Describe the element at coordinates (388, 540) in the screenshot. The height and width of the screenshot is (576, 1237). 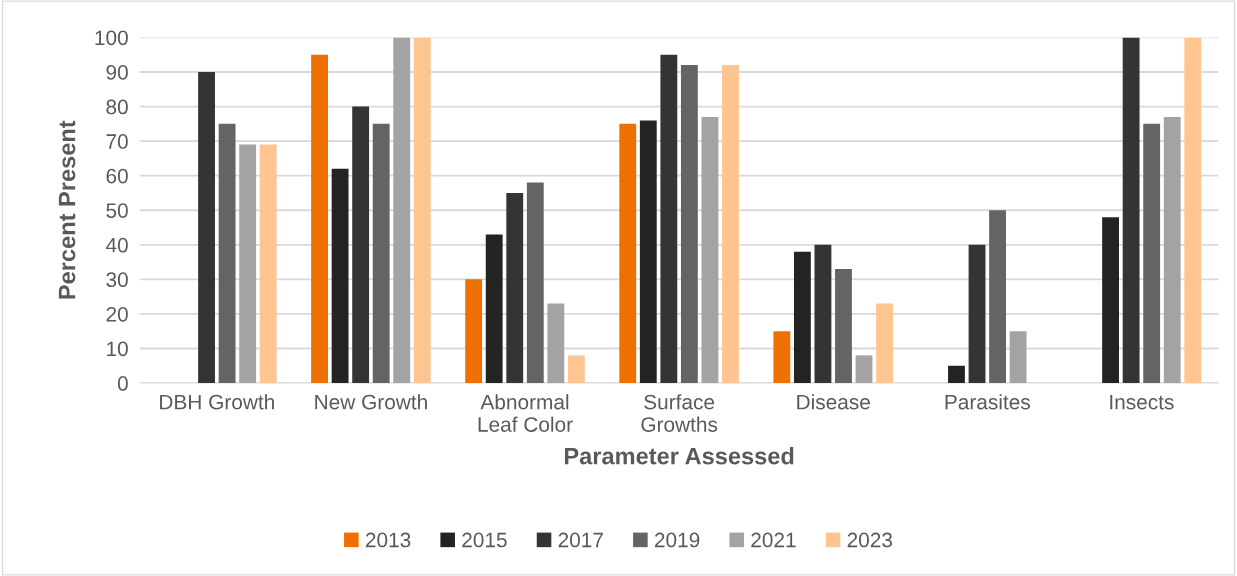
I see `legend-label: 2013` at that location.